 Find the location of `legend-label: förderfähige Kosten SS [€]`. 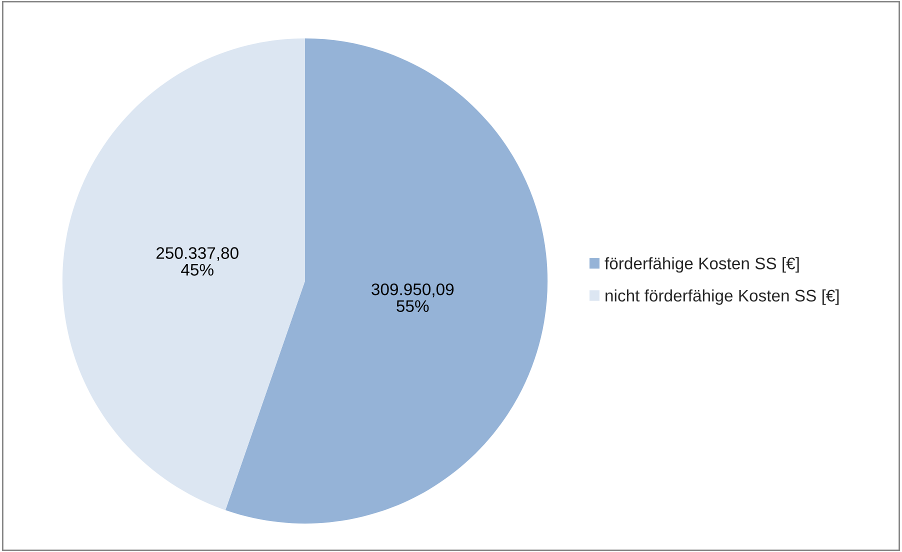

legend-label: förderfähige Kosten SS [€] is located at coordinates (701, 265).